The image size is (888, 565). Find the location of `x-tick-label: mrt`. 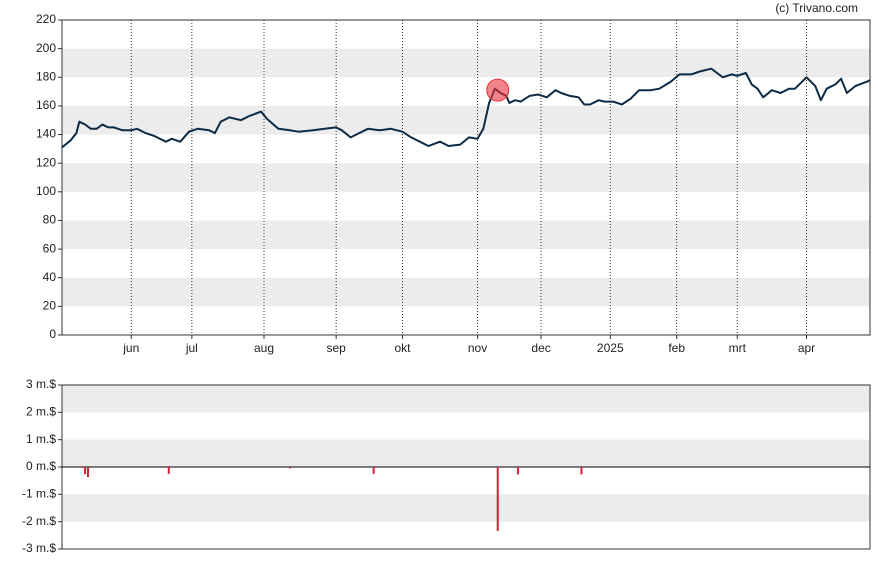

x-tick-label: mrt is located at coordinates (738, 348).